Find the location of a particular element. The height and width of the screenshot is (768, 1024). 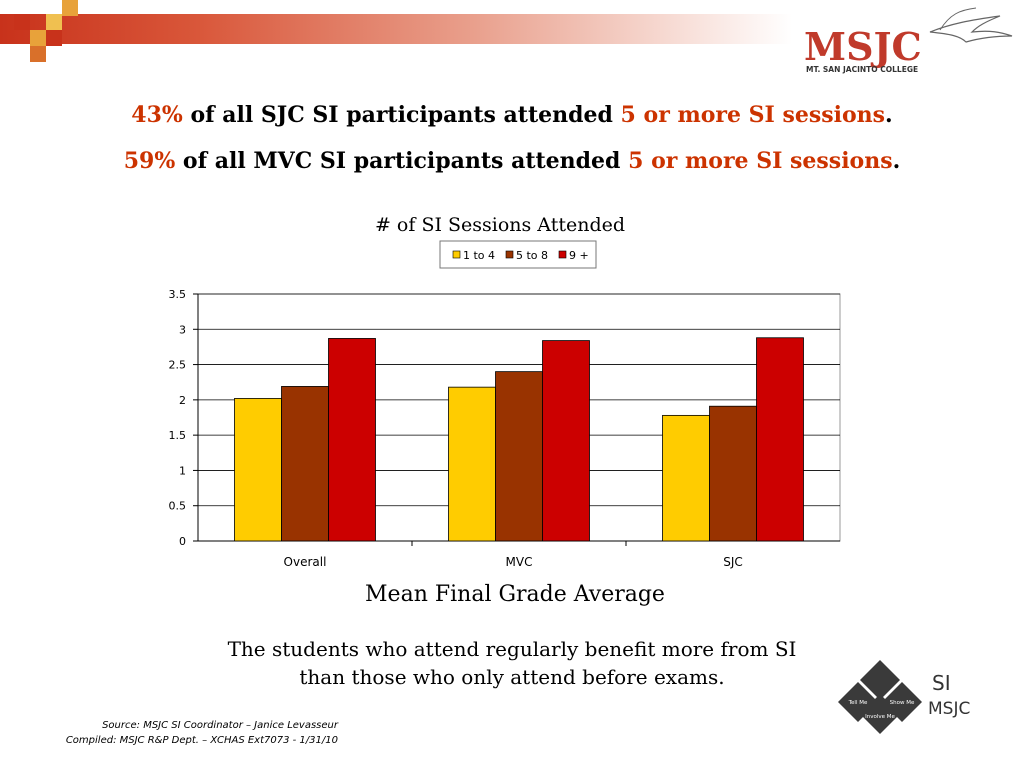

si-logo-show: Show Me is located at coordinates (902, 703).